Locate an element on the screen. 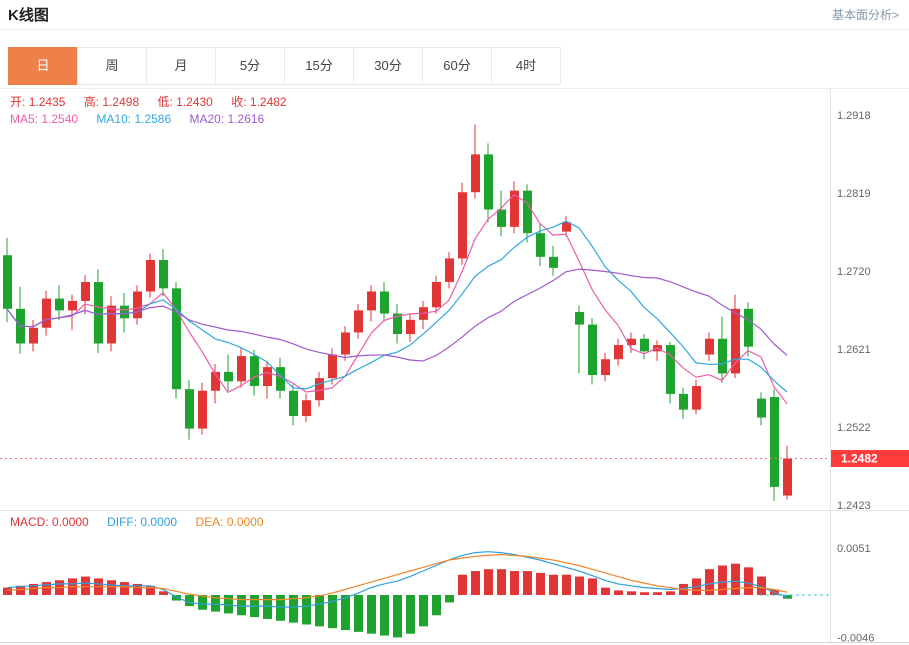  price-axis-label: 1.2621 is located at coordinates (854, 350).